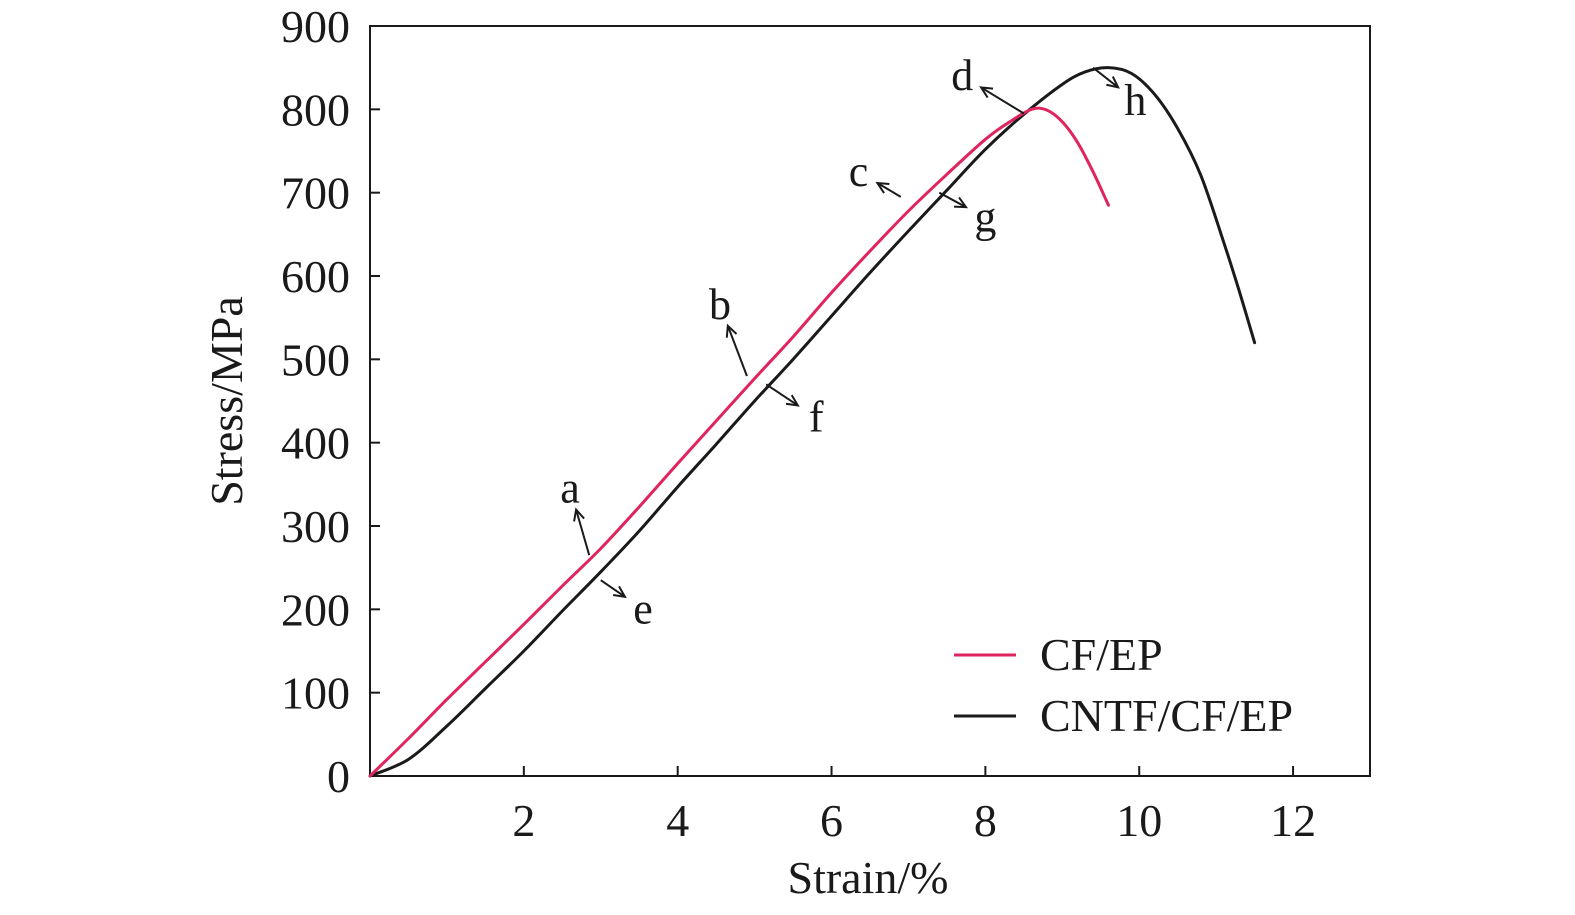 This screenshot has width=1575, height=915. I want to click on annotation-arrowhead-g, so click(961, 202).